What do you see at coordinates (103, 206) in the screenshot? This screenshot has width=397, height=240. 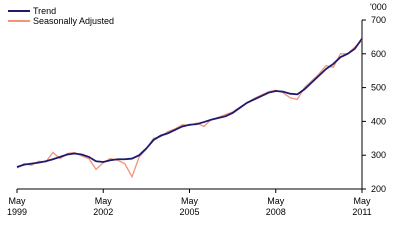 I see `x-tick-label: May 2002` at bounding box center [103, 206].